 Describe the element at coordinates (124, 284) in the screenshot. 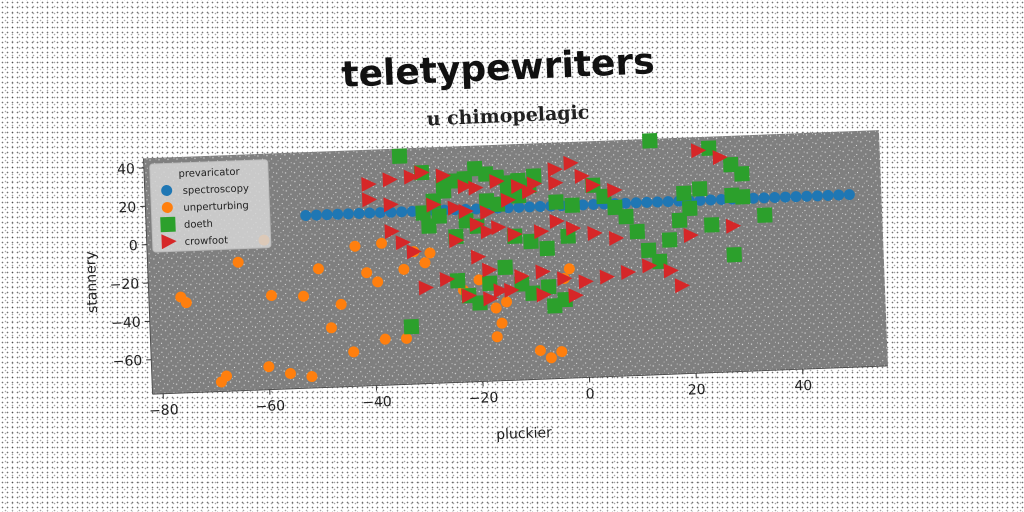

I see `y-tick-label: −20` at that location.